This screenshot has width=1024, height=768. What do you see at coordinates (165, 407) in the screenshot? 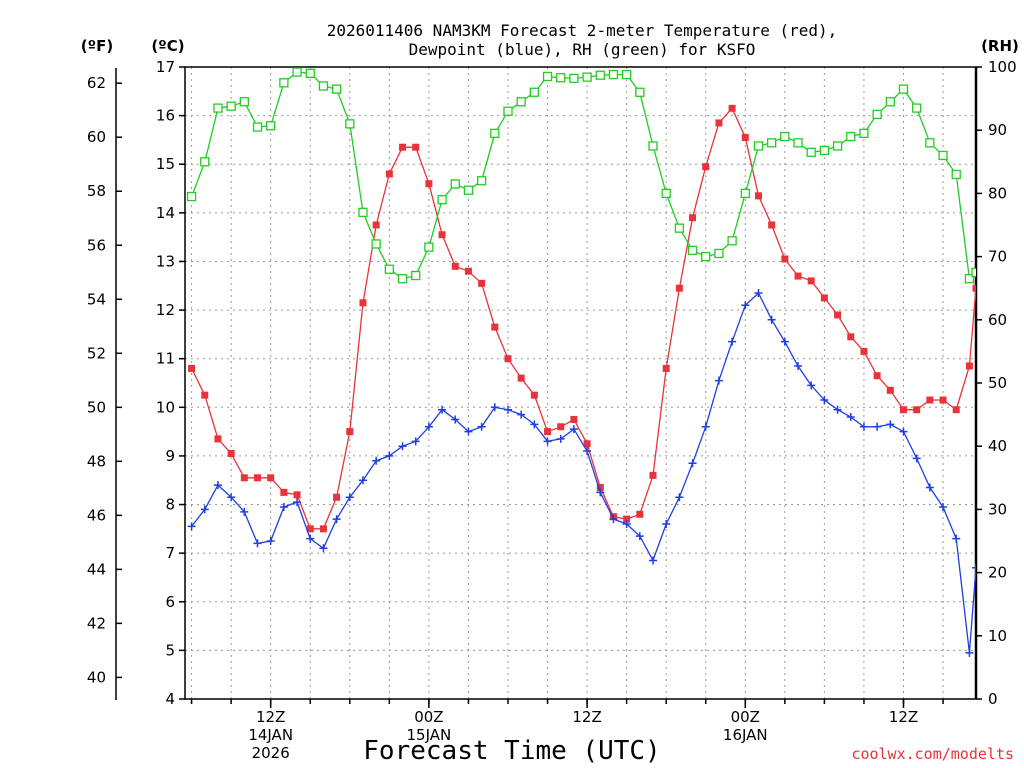
I see `celsius-tick-label: 10` at bounding box center [165, 407].